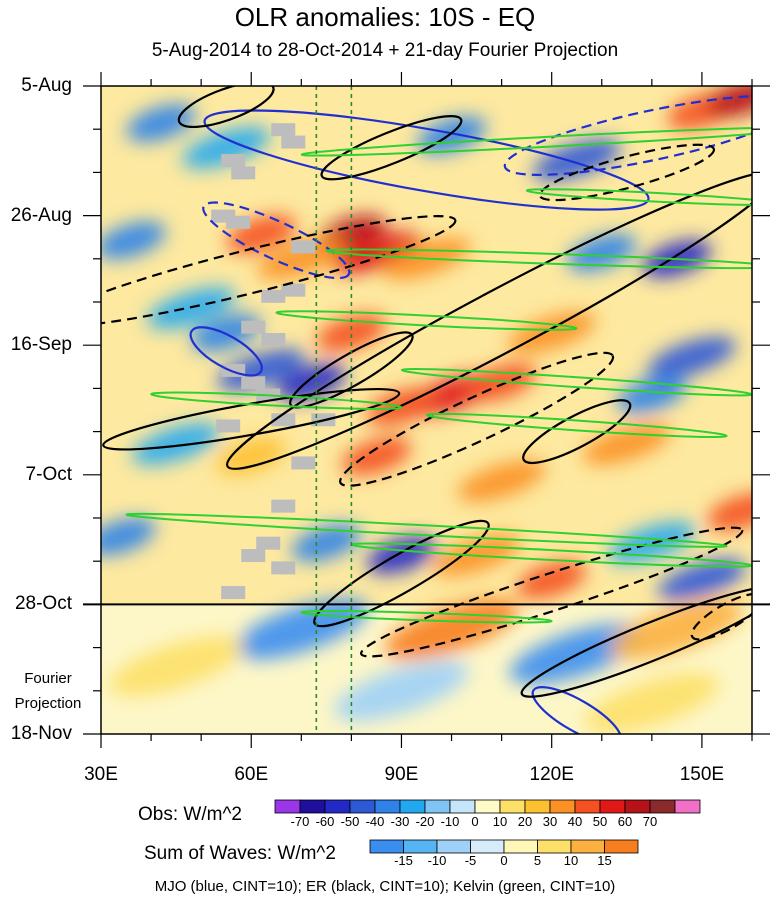 This screenshot has height=900, width=770. What do you see at coordinates (537, 860) in the screenshot?
I see `waves-colorbar-tick-label: 5` at bounding box center [537, 860].